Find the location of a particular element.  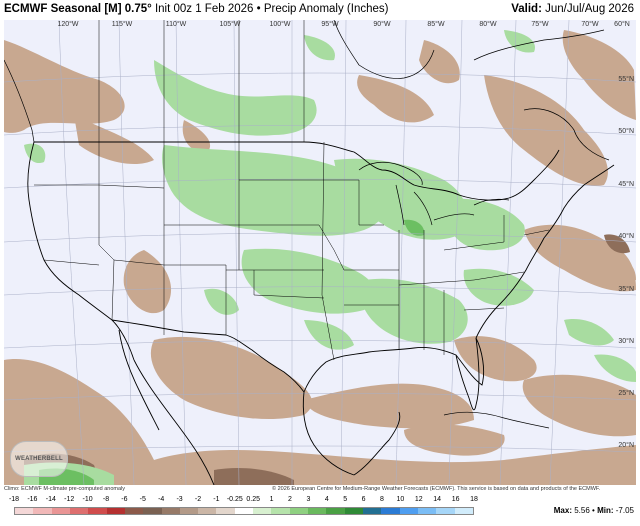

lat-label: 25°N is located at coordinates (626, 393).